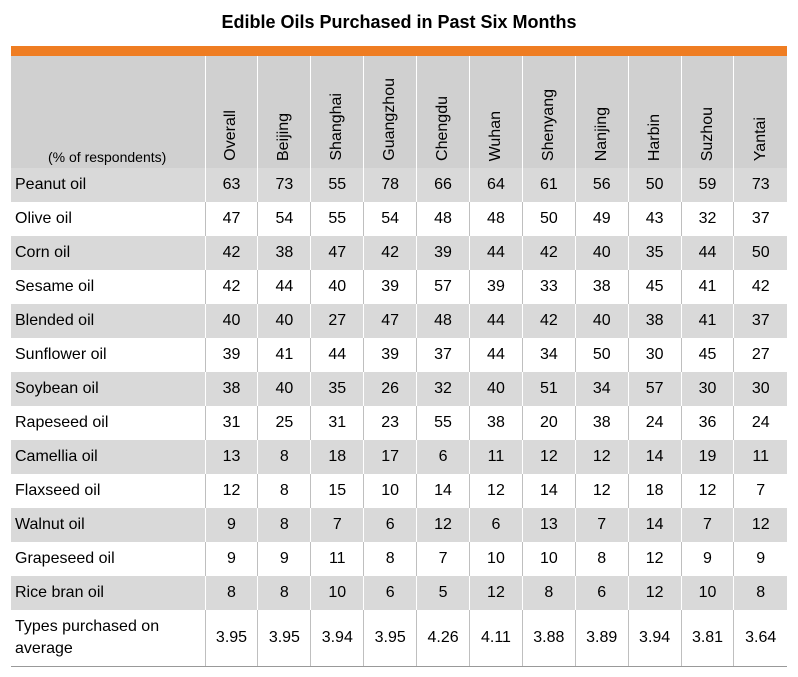 The height and width of the screenshot is (677, 798). I want to click on table-cell: 37, so click(760, 219).